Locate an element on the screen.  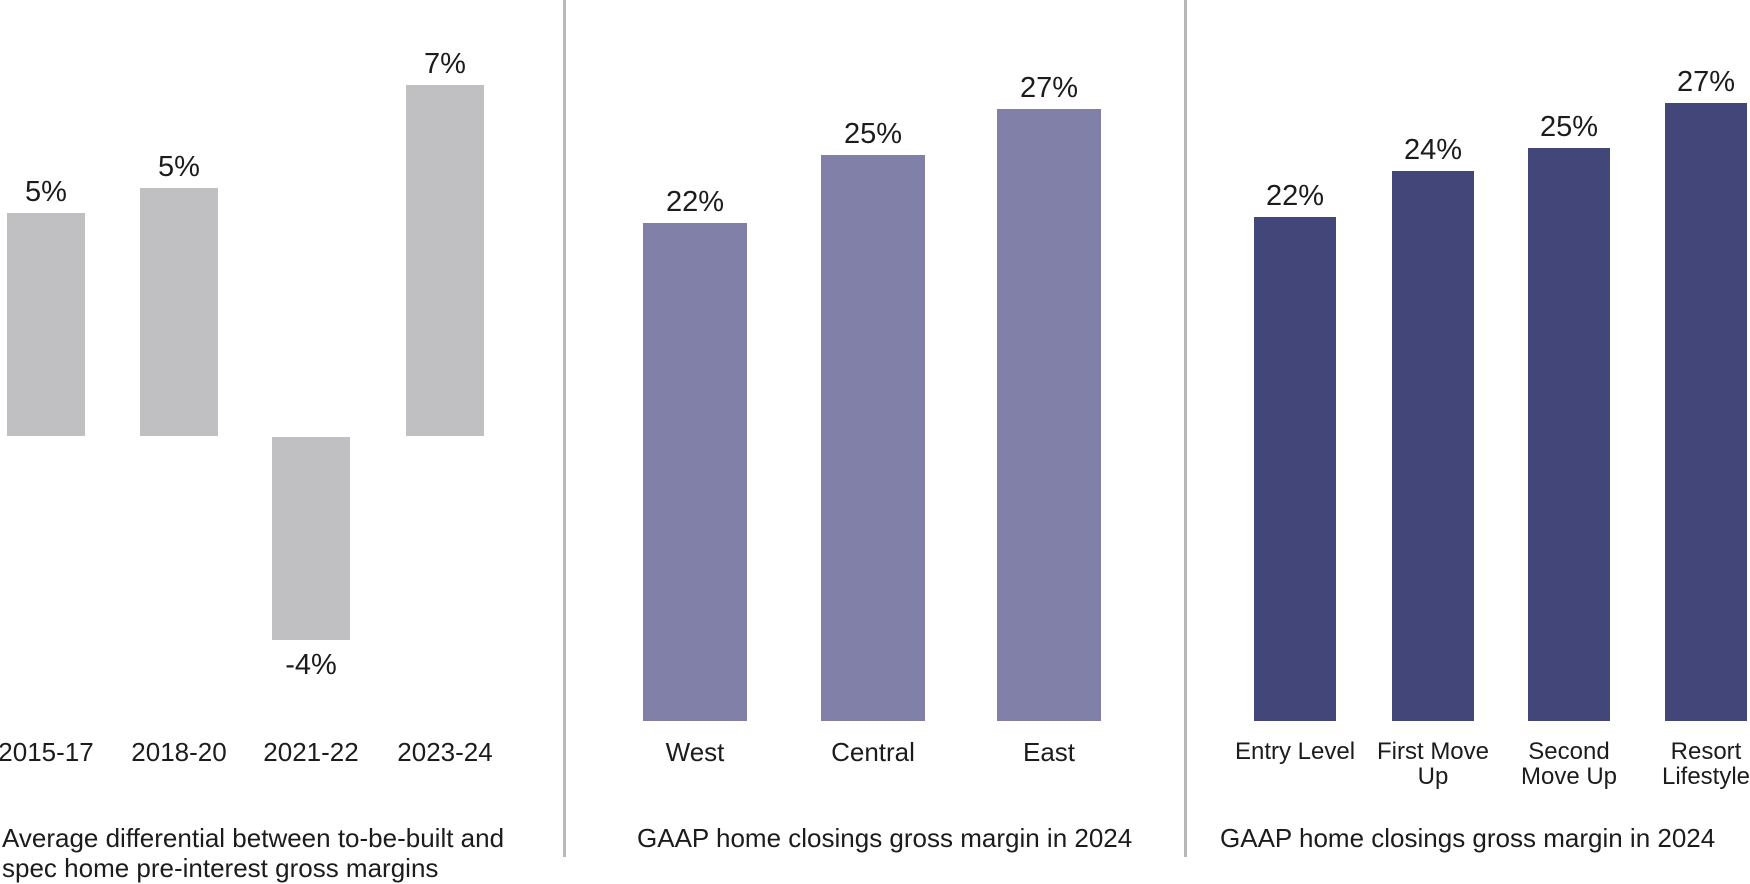
category-label-east: East is located at coordinates (1049, 752).